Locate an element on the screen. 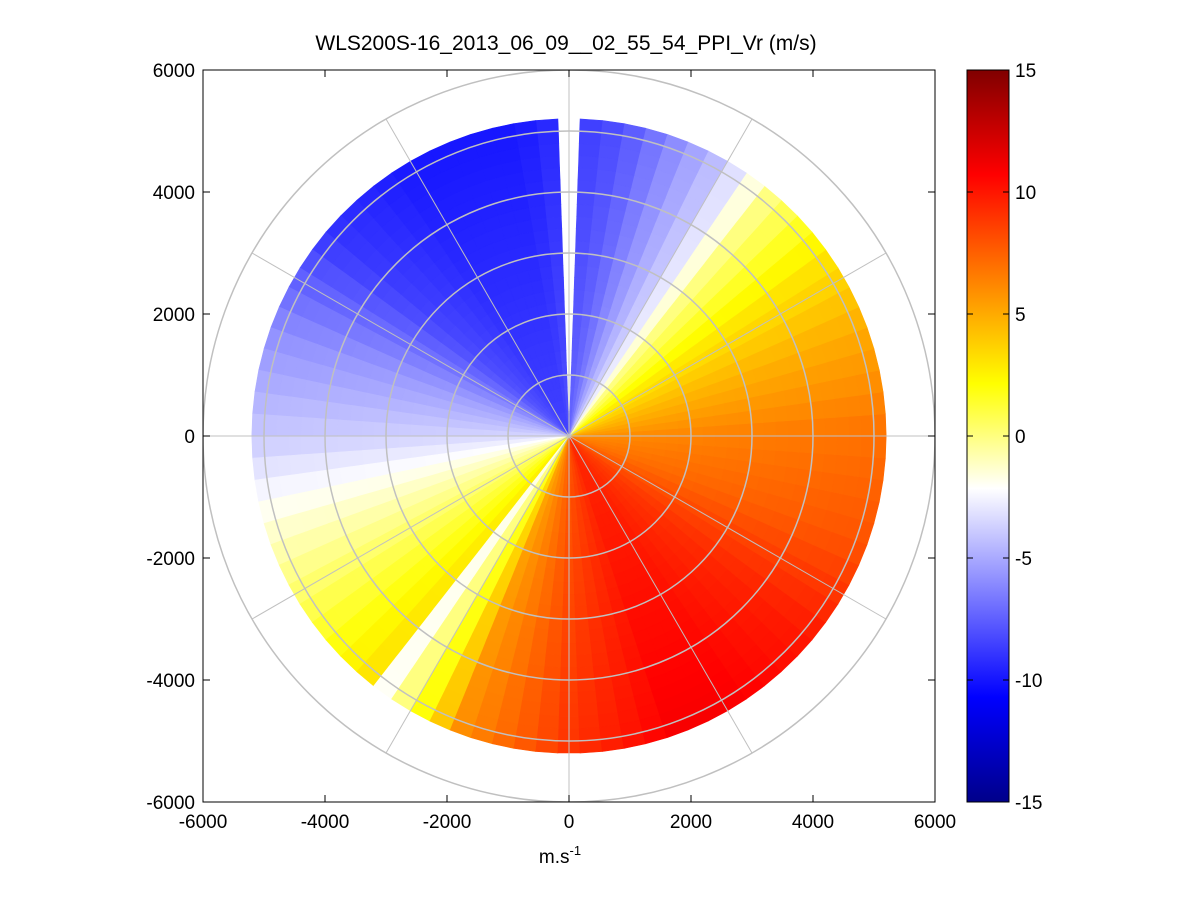  y-tick-label: -2000 is located at coordinates (170, 559).